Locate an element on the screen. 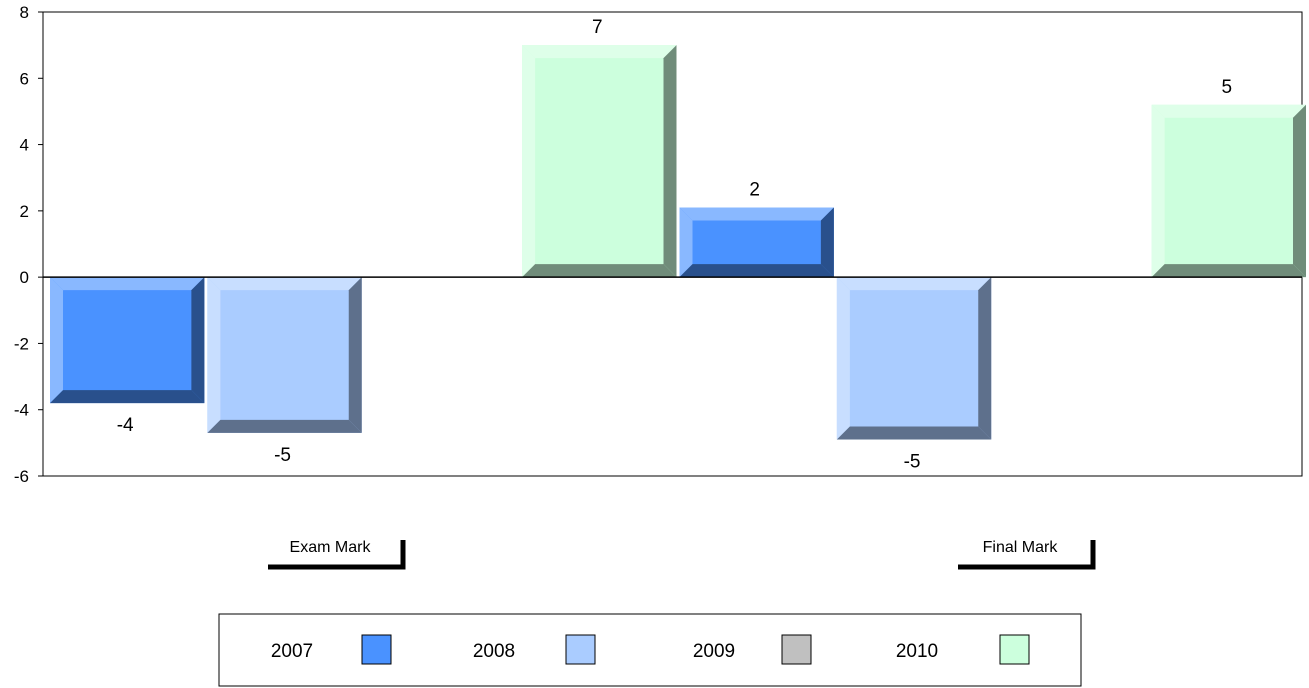  legend-label: 2007 is located at coordinates (292, 651).